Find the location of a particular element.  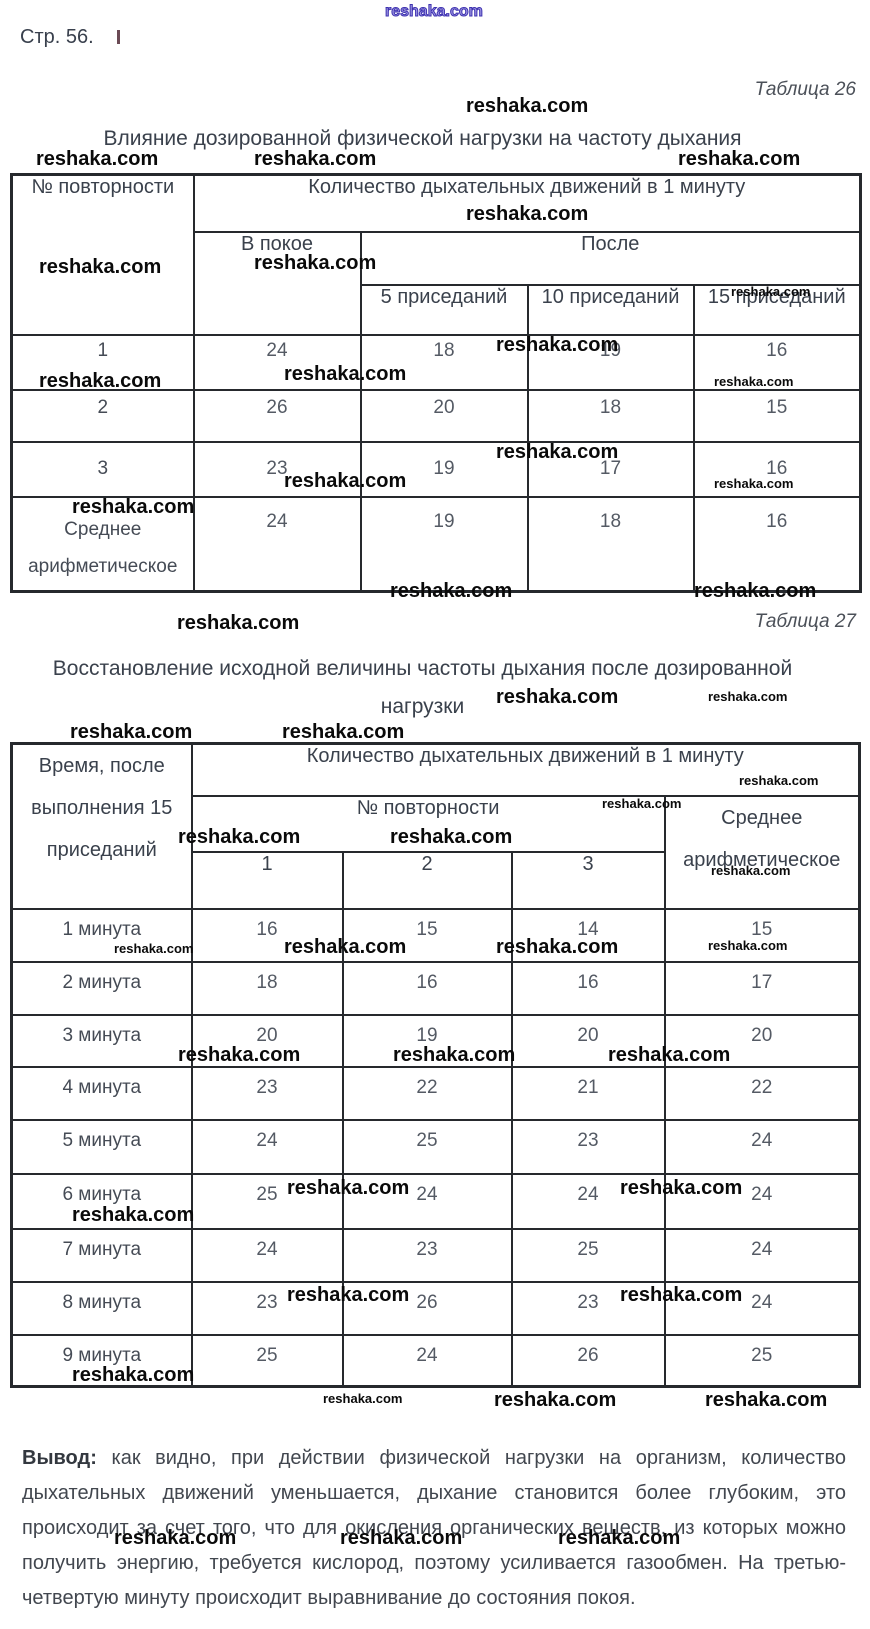

table27-header-time: Время, после выполнения 15 приседаний is located at coordinates (101, 826).